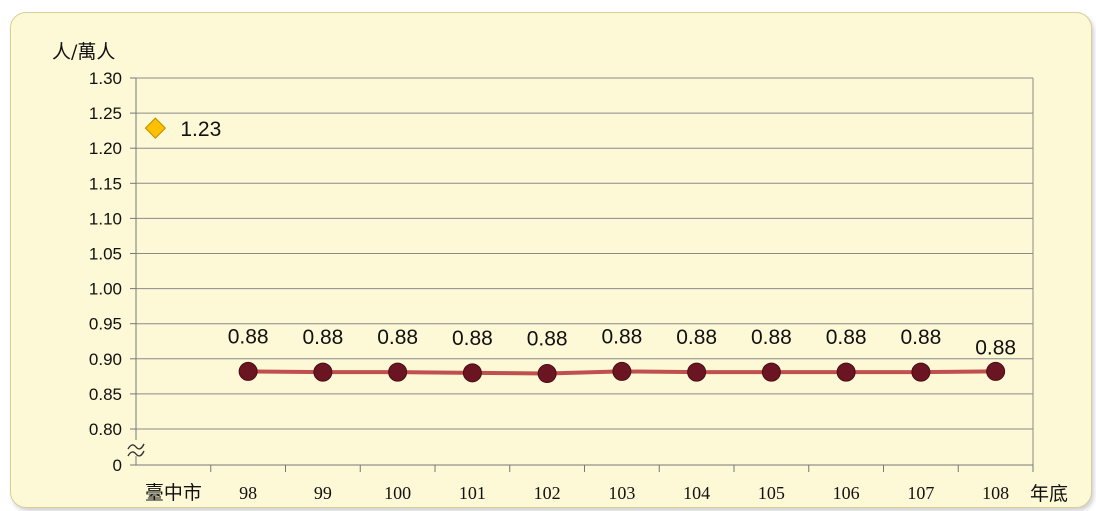 This screenshot has height=511, width=1096. Describe the element at coordinates (472, 493) in the screenshot. I see `x-tick-label: 101` at that location.